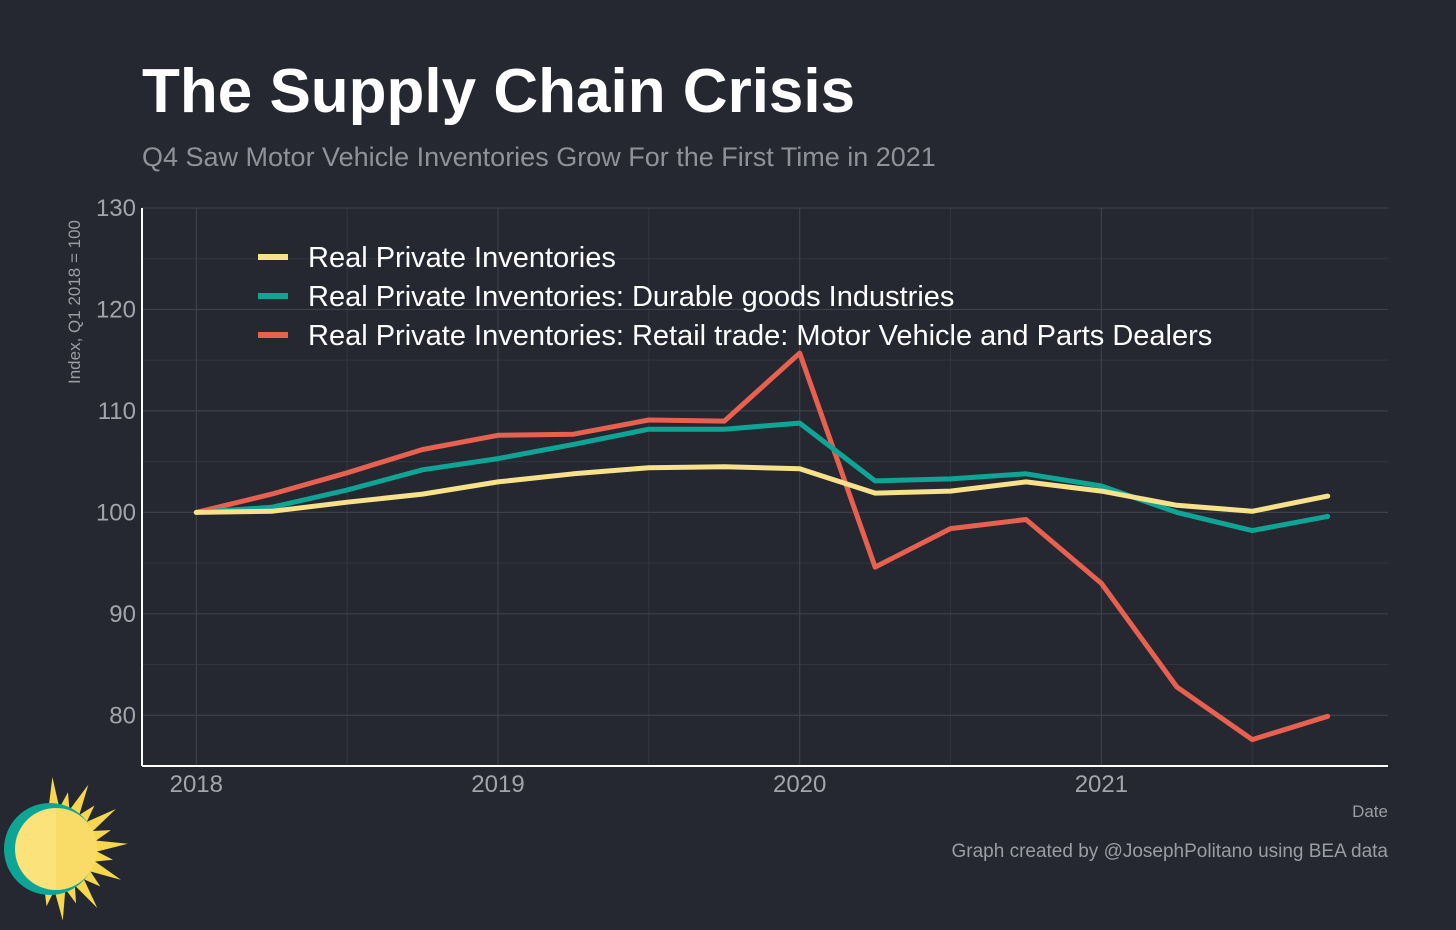 The image size is (1456, 930). What do you see at coordinates (76, 849) in the screenshot?
I see `sun-shade` at bounding box center [76, 849].